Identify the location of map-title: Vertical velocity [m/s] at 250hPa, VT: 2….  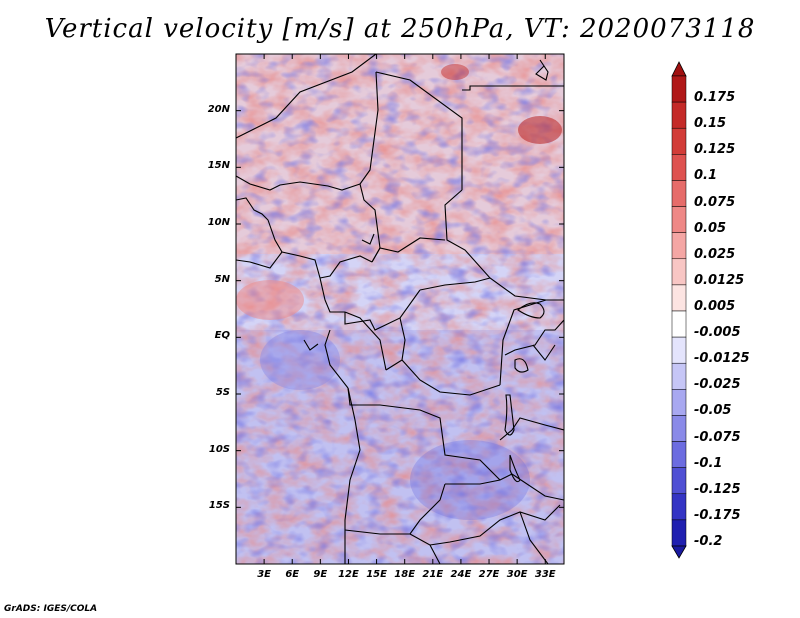
(400, 29).